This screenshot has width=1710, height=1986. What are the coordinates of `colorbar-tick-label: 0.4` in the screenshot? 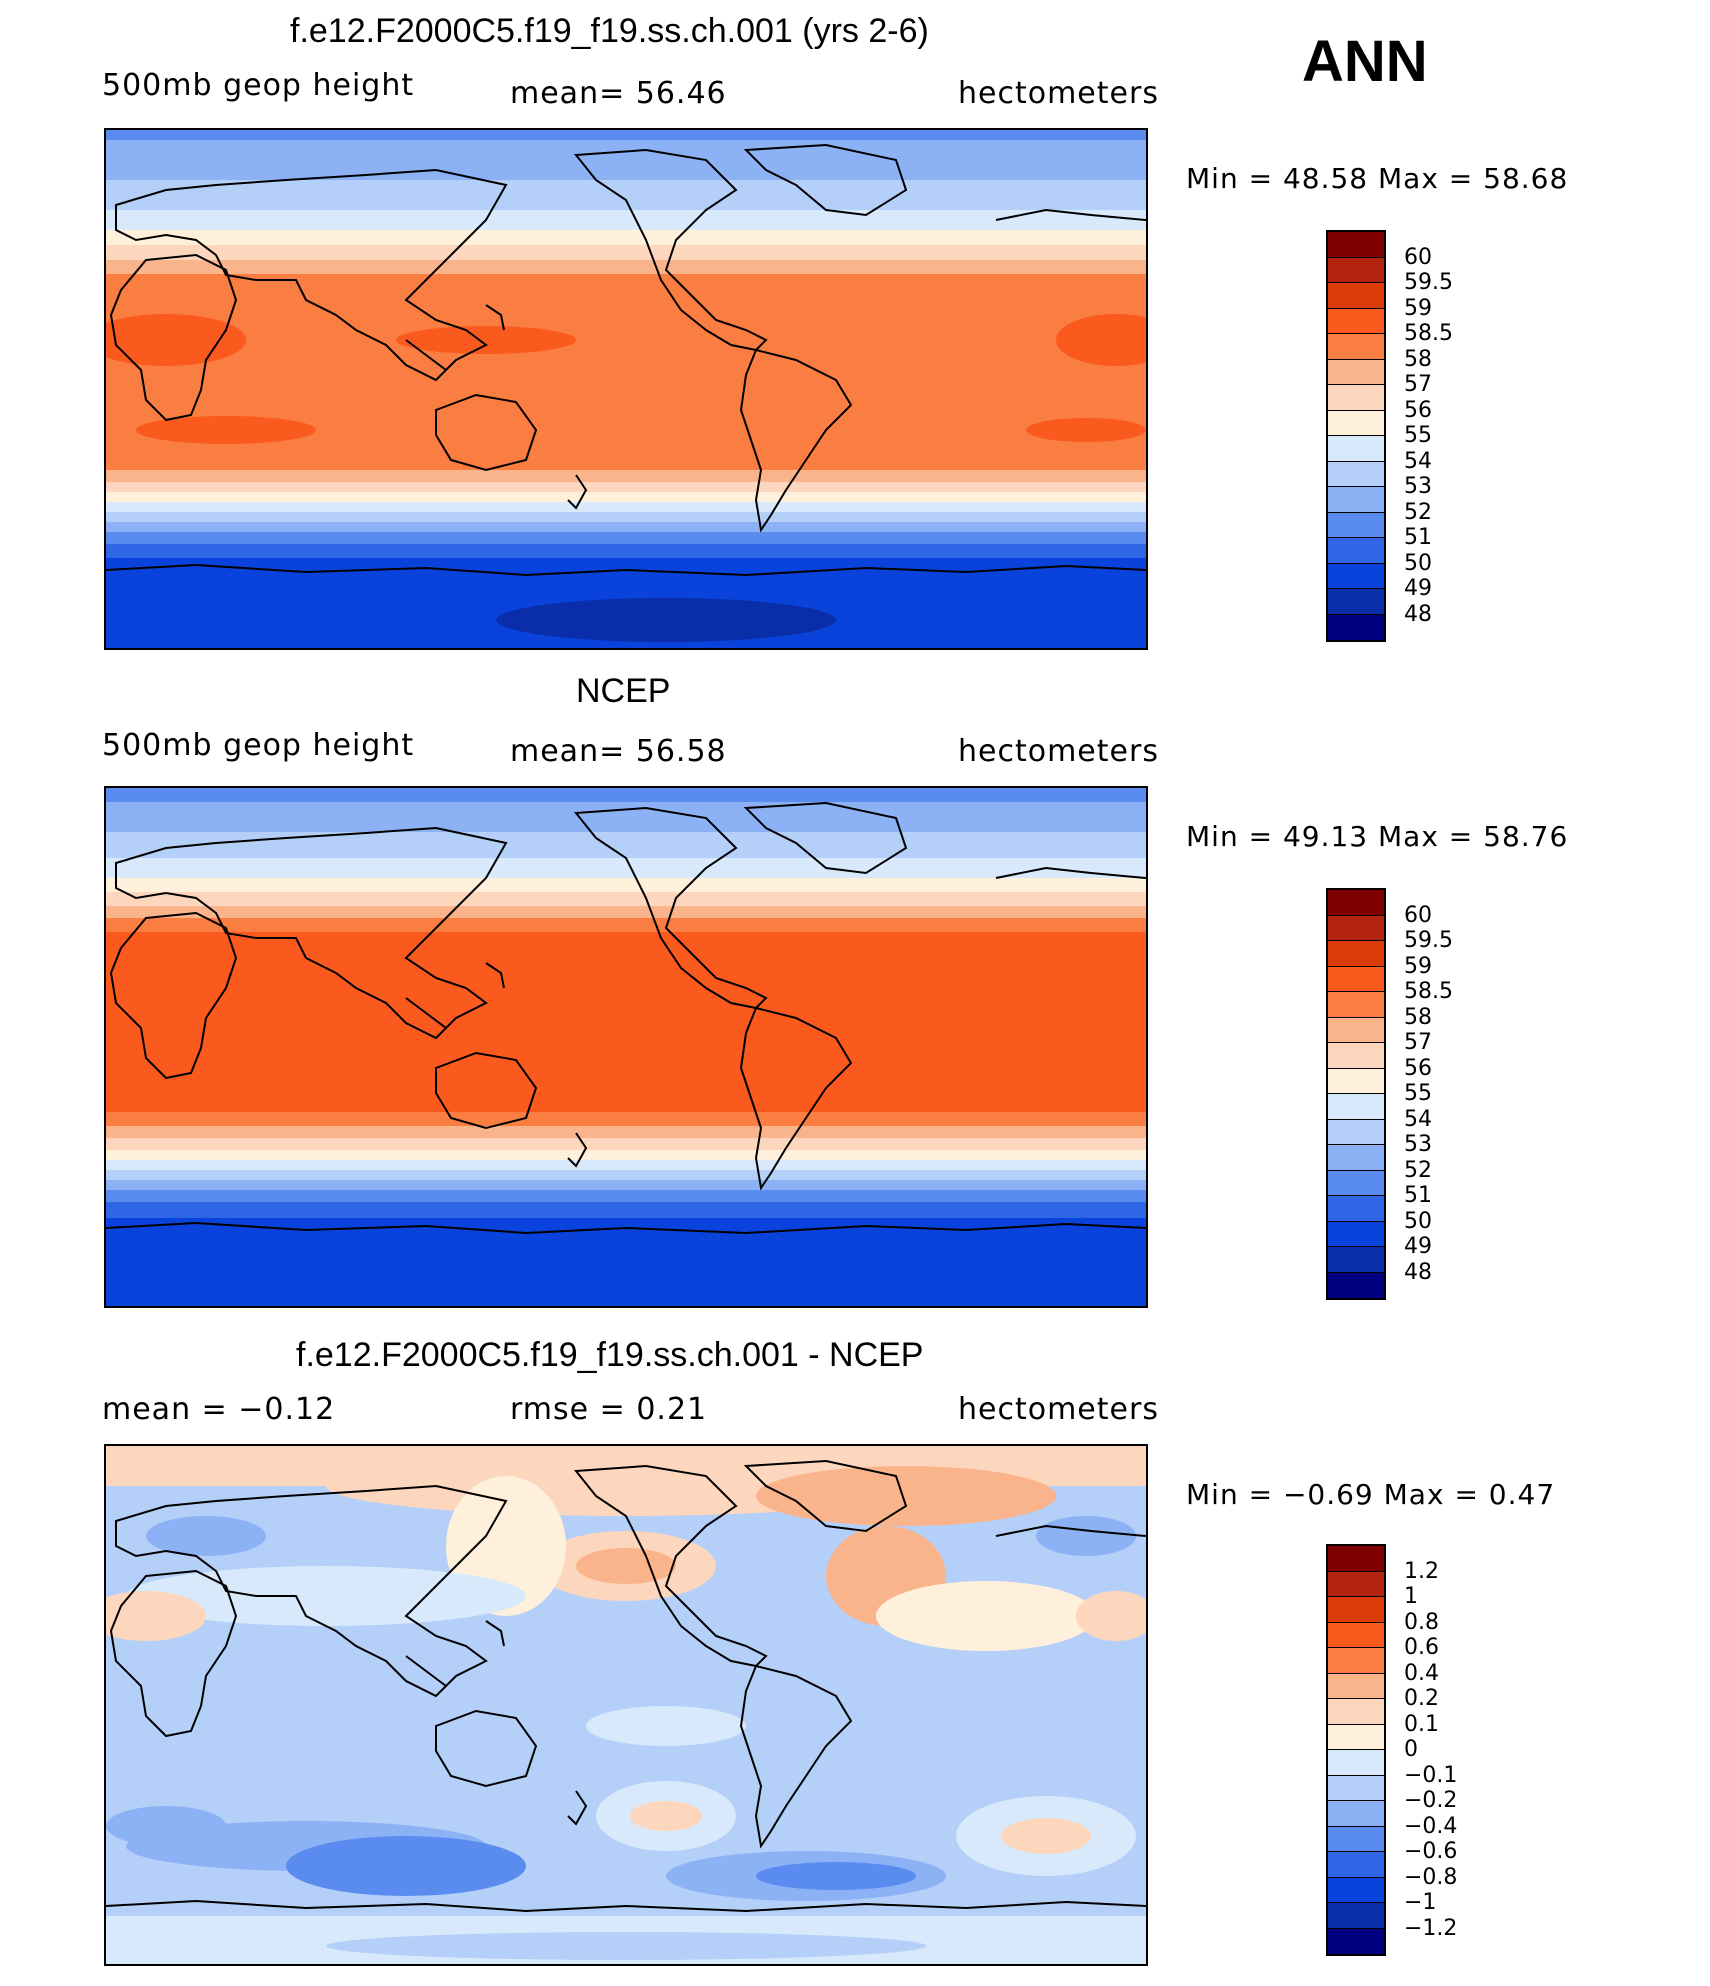 It's located at (1421, 1673).